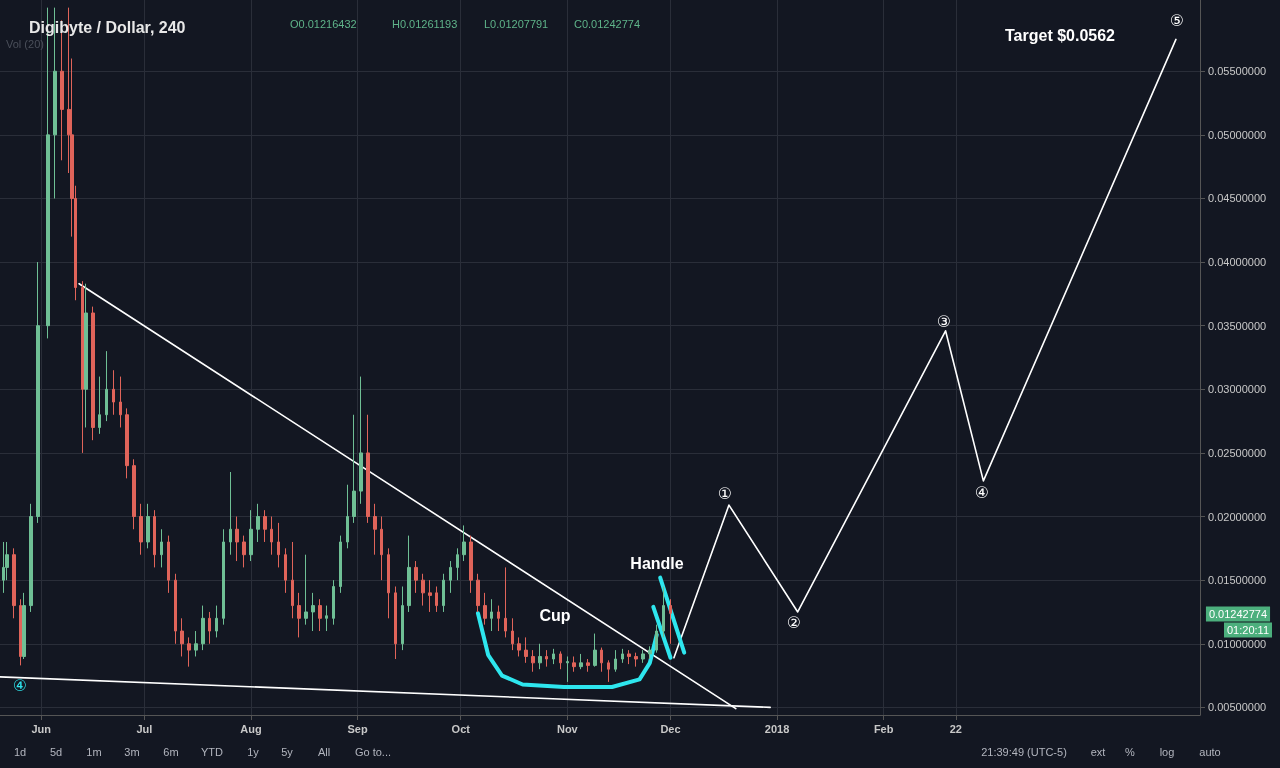 The height and width of the screenshot is (768, 1280). Describe the element at coordinates (1237, 134) in the screenshot. I see `y-tick-label: 0.05000000` at that location.